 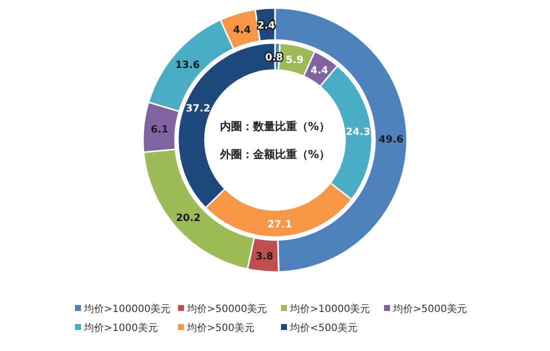 I want to click on data-label: 27.1, so click(x=279, y=224).